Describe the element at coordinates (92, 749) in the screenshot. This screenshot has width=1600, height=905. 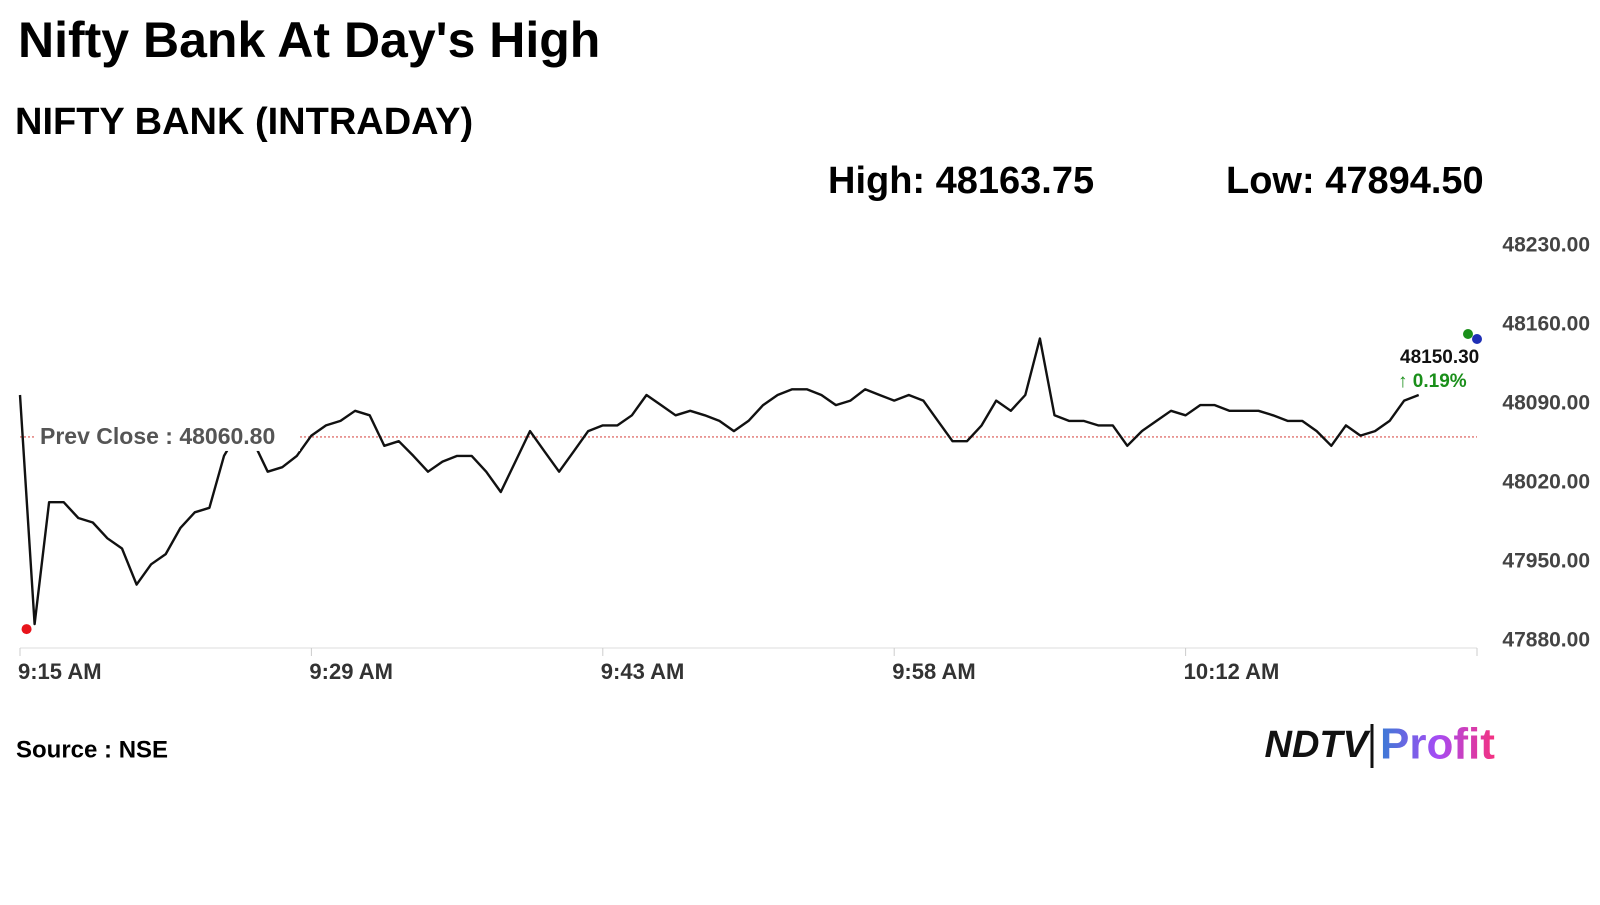
I see `source: Source : NSE` at that location.